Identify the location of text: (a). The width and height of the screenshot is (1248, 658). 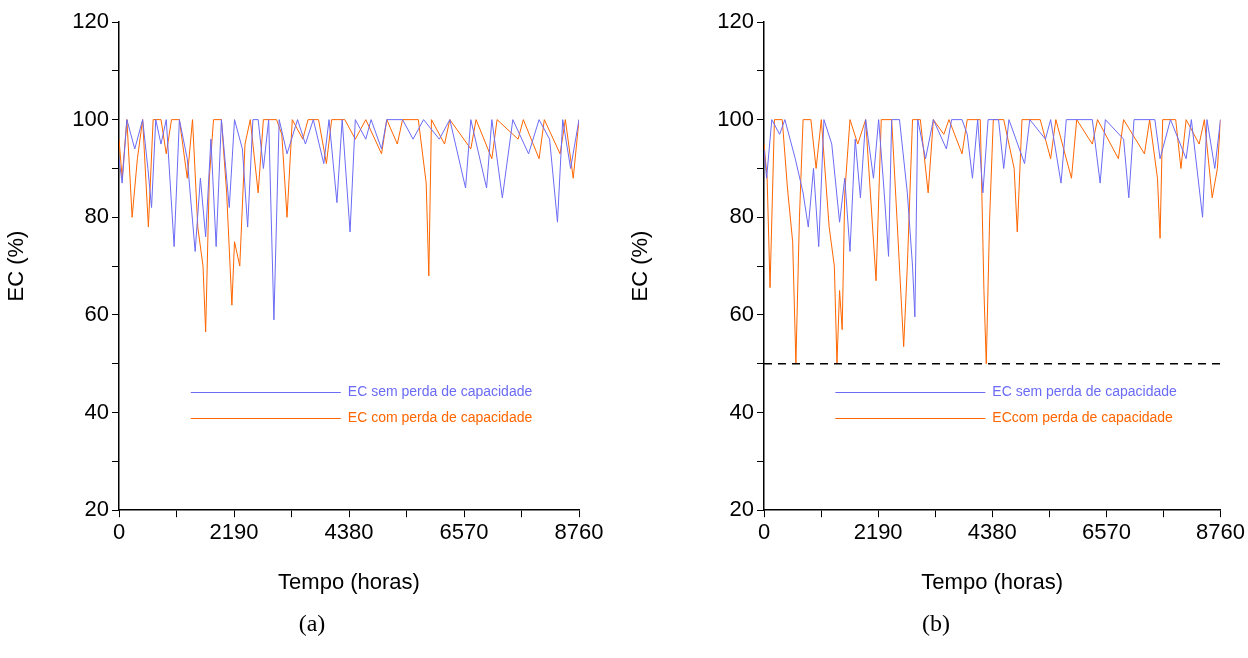
(312, 623).